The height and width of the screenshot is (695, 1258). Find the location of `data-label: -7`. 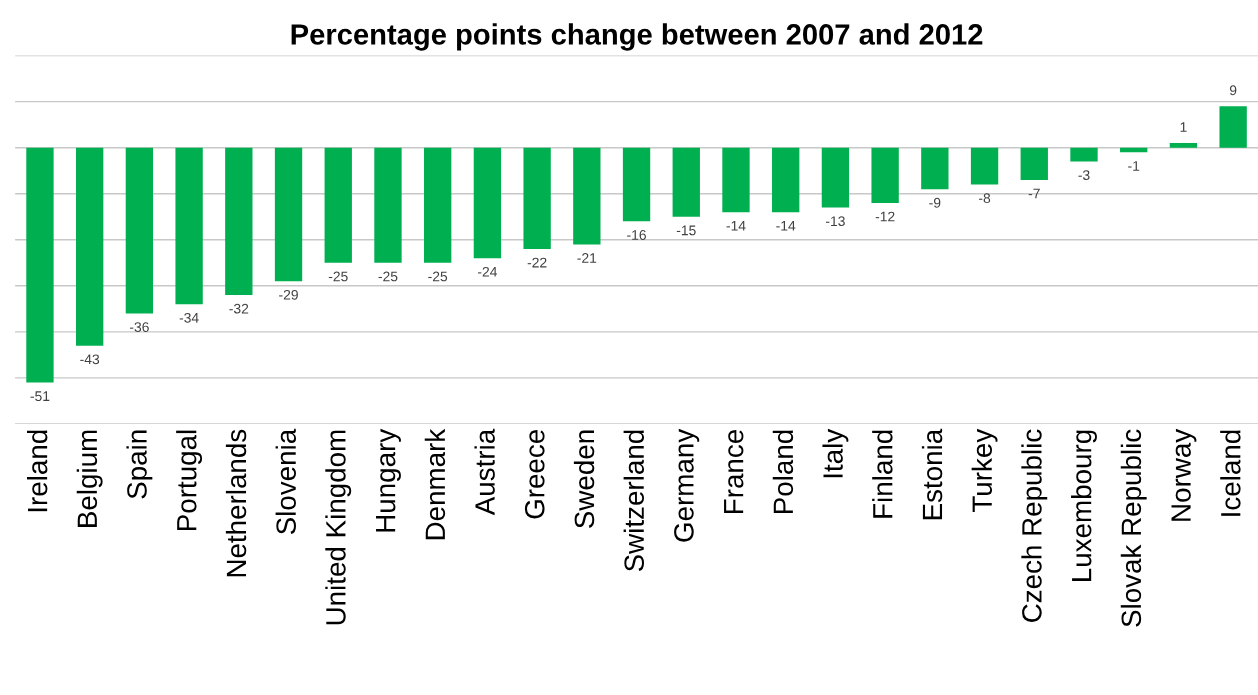

data-label: -7 is located at coordinates (1034, 193).